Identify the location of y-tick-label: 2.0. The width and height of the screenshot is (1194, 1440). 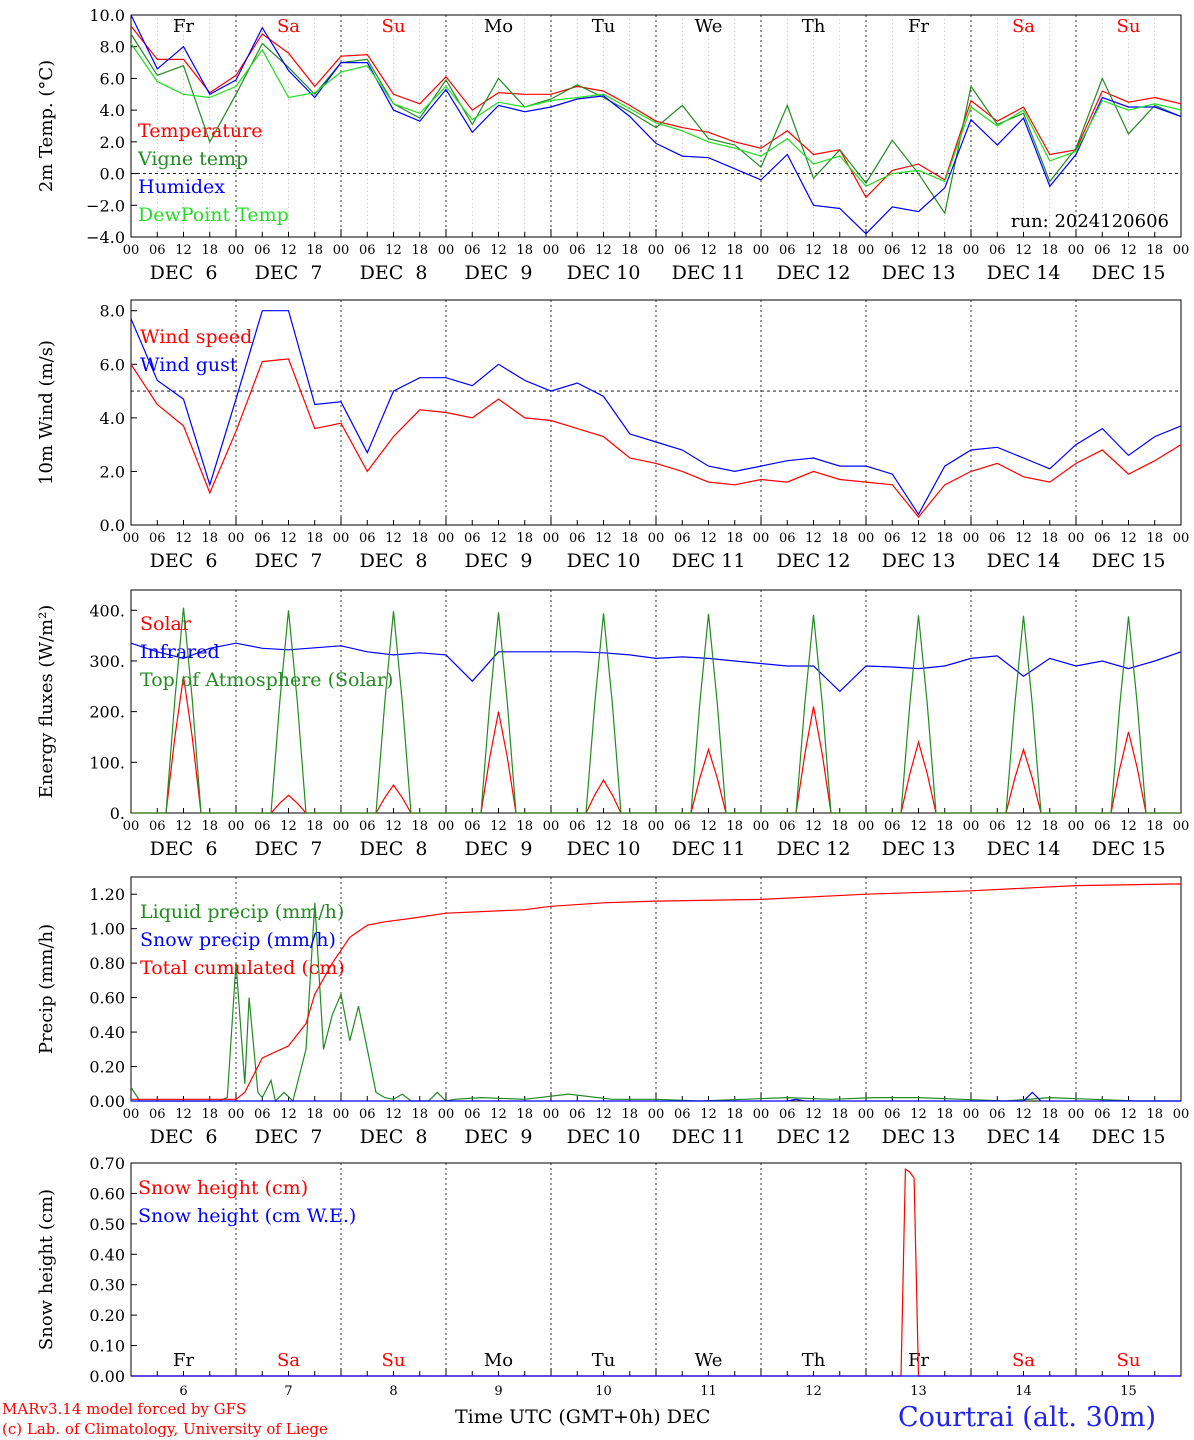
(112, 142).